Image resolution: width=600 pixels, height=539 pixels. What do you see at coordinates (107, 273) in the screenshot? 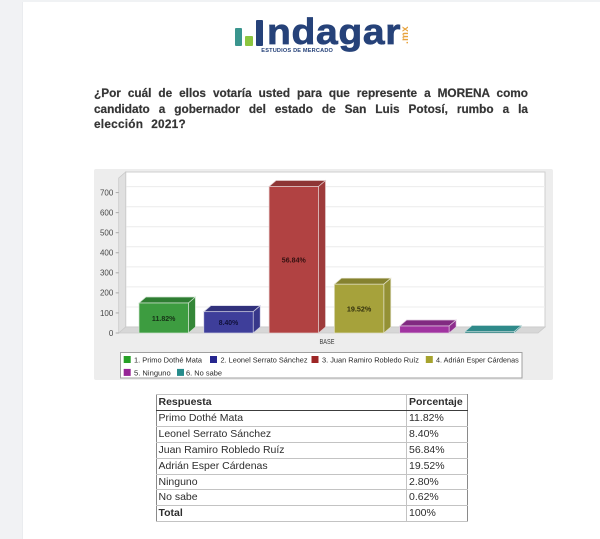
I see `svg-text: 300` at bounding box center [107, 273].